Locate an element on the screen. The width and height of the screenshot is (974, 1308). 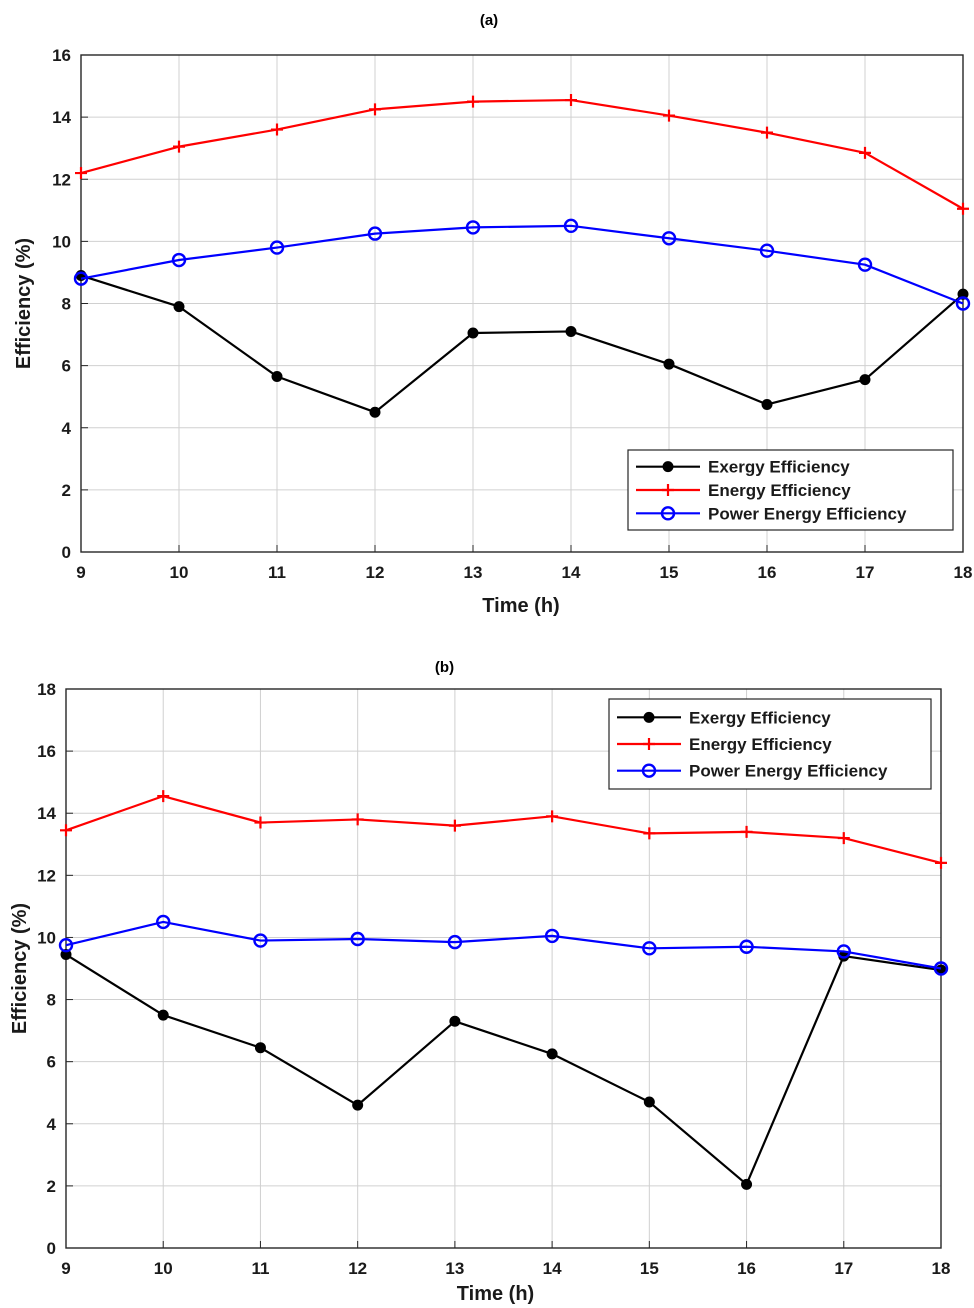
x-tick-label-a: 16 is located at coordinates (767, 572).